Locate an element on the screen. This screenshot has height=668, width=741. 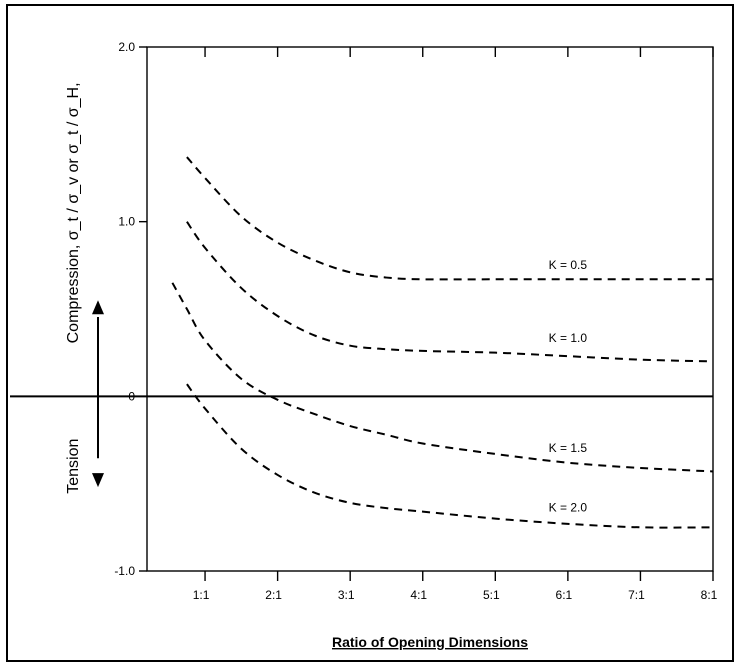
y-tick-label: 0 is located at coordinates (131, 396).